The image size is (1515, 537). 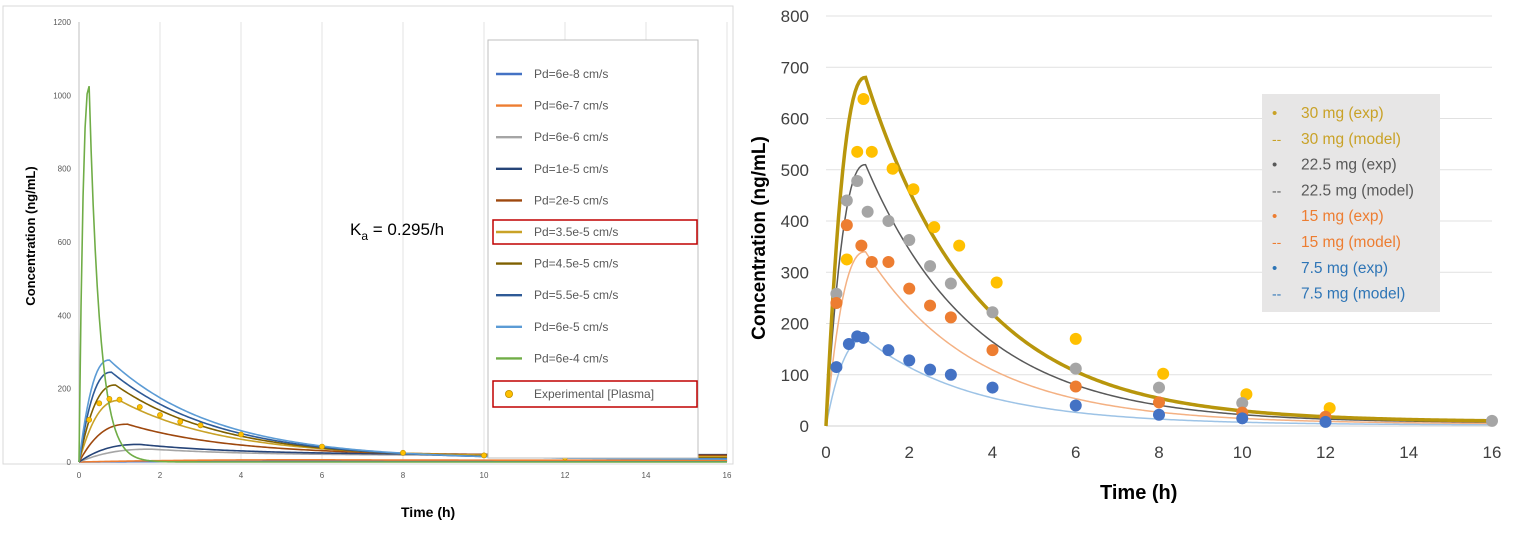 What do you see at coordinates (1351, 139) in the screenshot?
I see `right-legend-label: 30 mg (model)` at bounding box center [1351, 139].